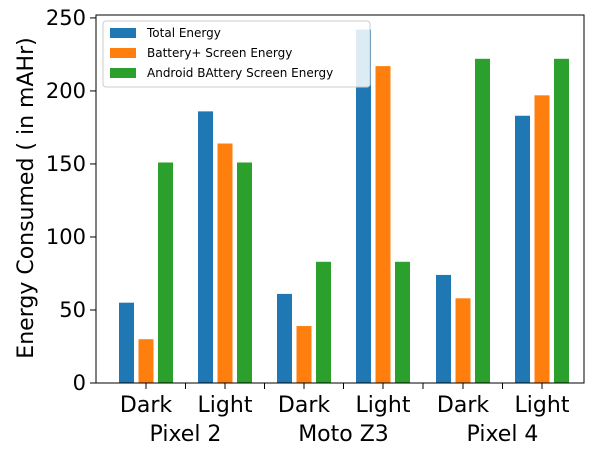 This screenshot has width=603, height=455. Describe the element at coordinates (66, 237) in the screenshot. I see `y-tick-label: 100` at that location.